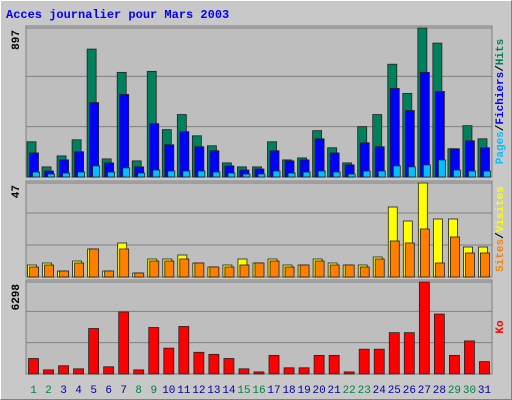 The height and width of the screenshot is (400, 512). What do you see at coordinates (349, 391) in the screenshot?
I see `x-tick-label: 22` at bounding box center [349, 391].